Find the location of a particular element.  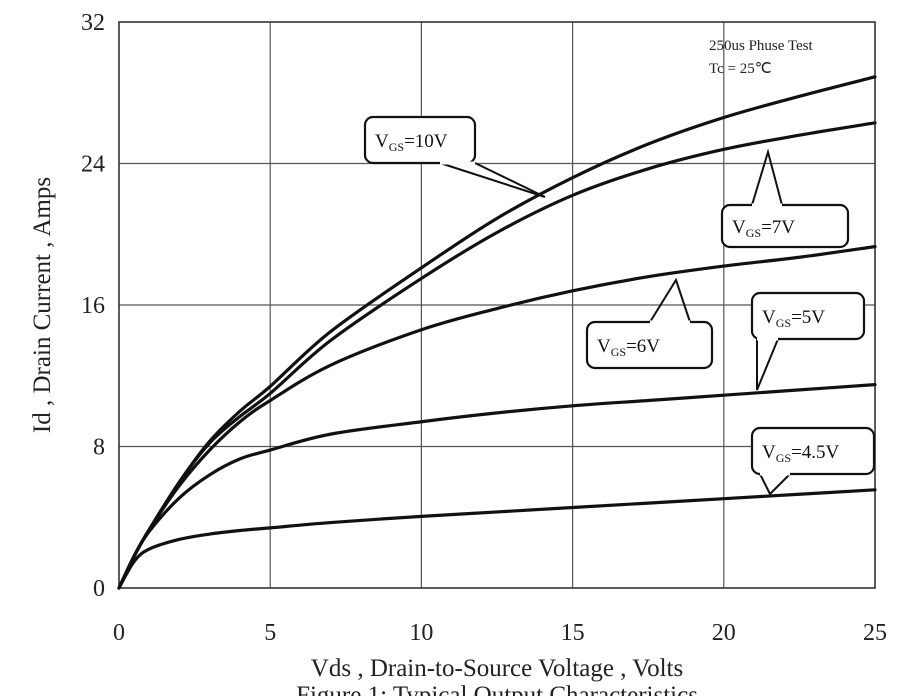

curve-vgs-4_5v is located at coordinates (497, 539).